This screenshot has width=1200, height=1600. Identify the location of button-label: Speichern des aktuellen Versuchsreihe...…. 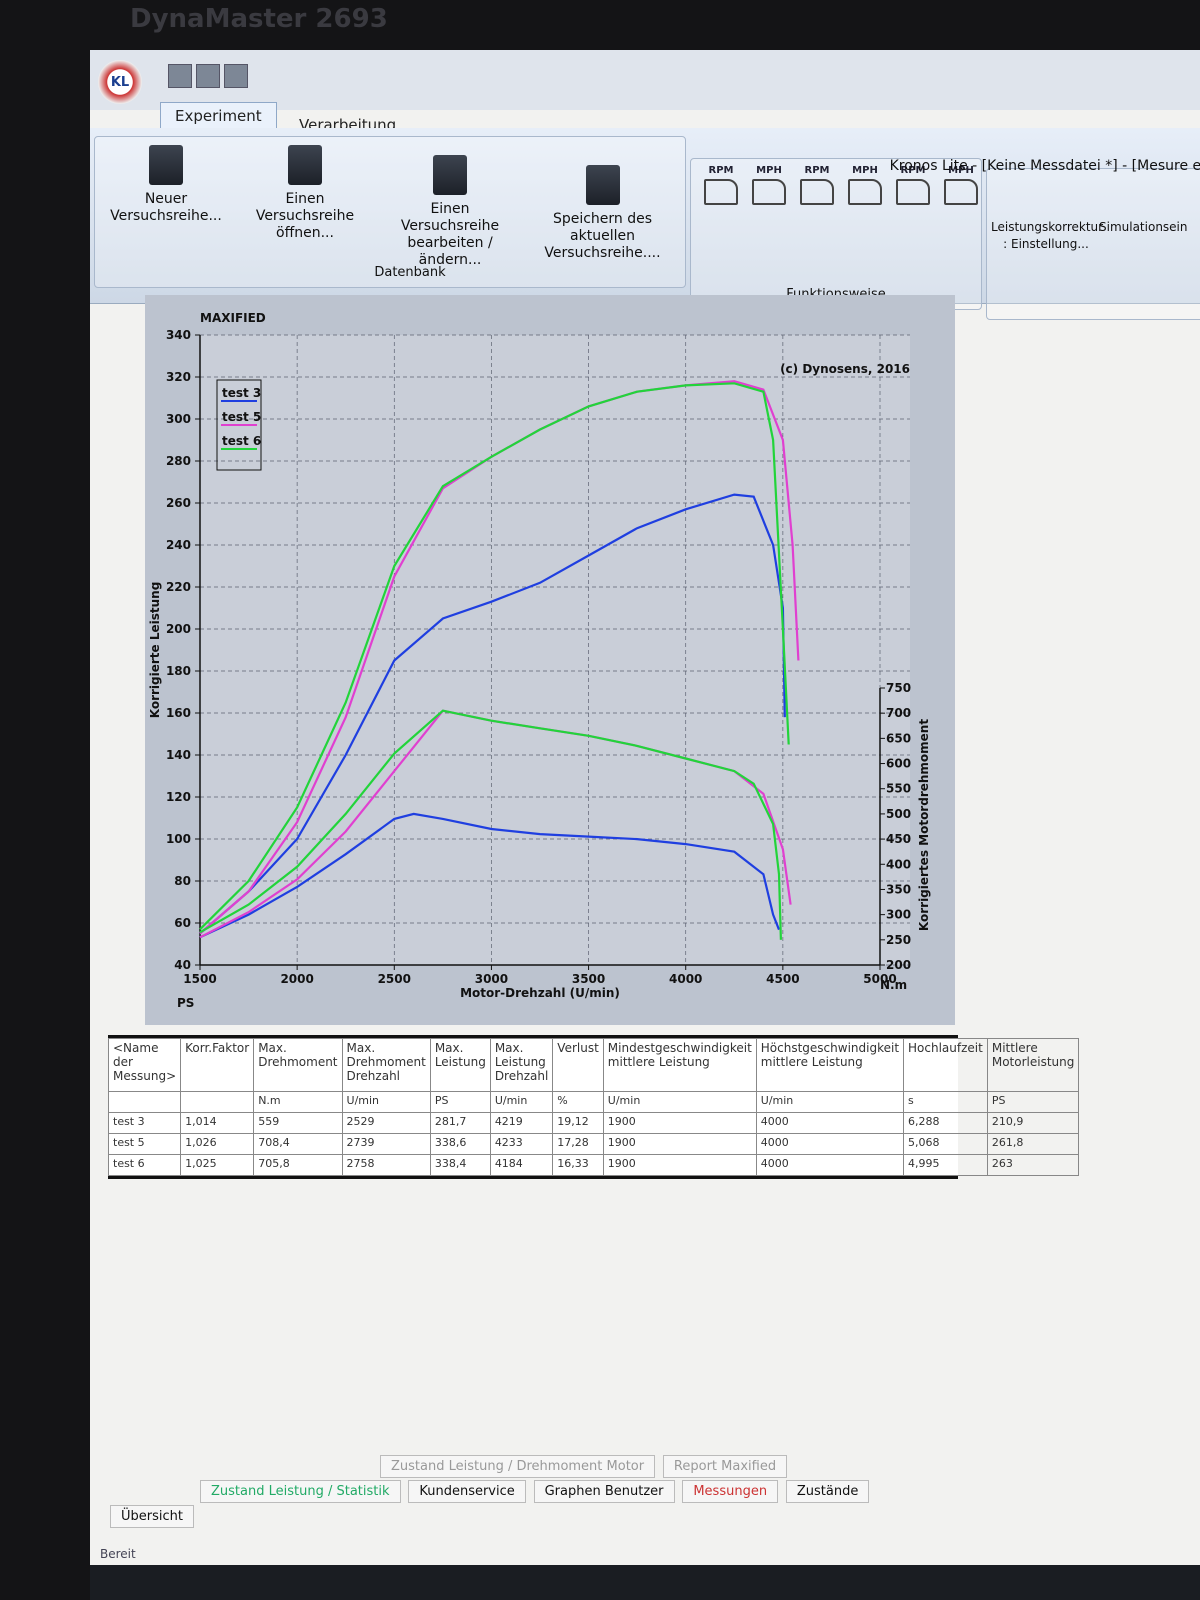
(602, 236).